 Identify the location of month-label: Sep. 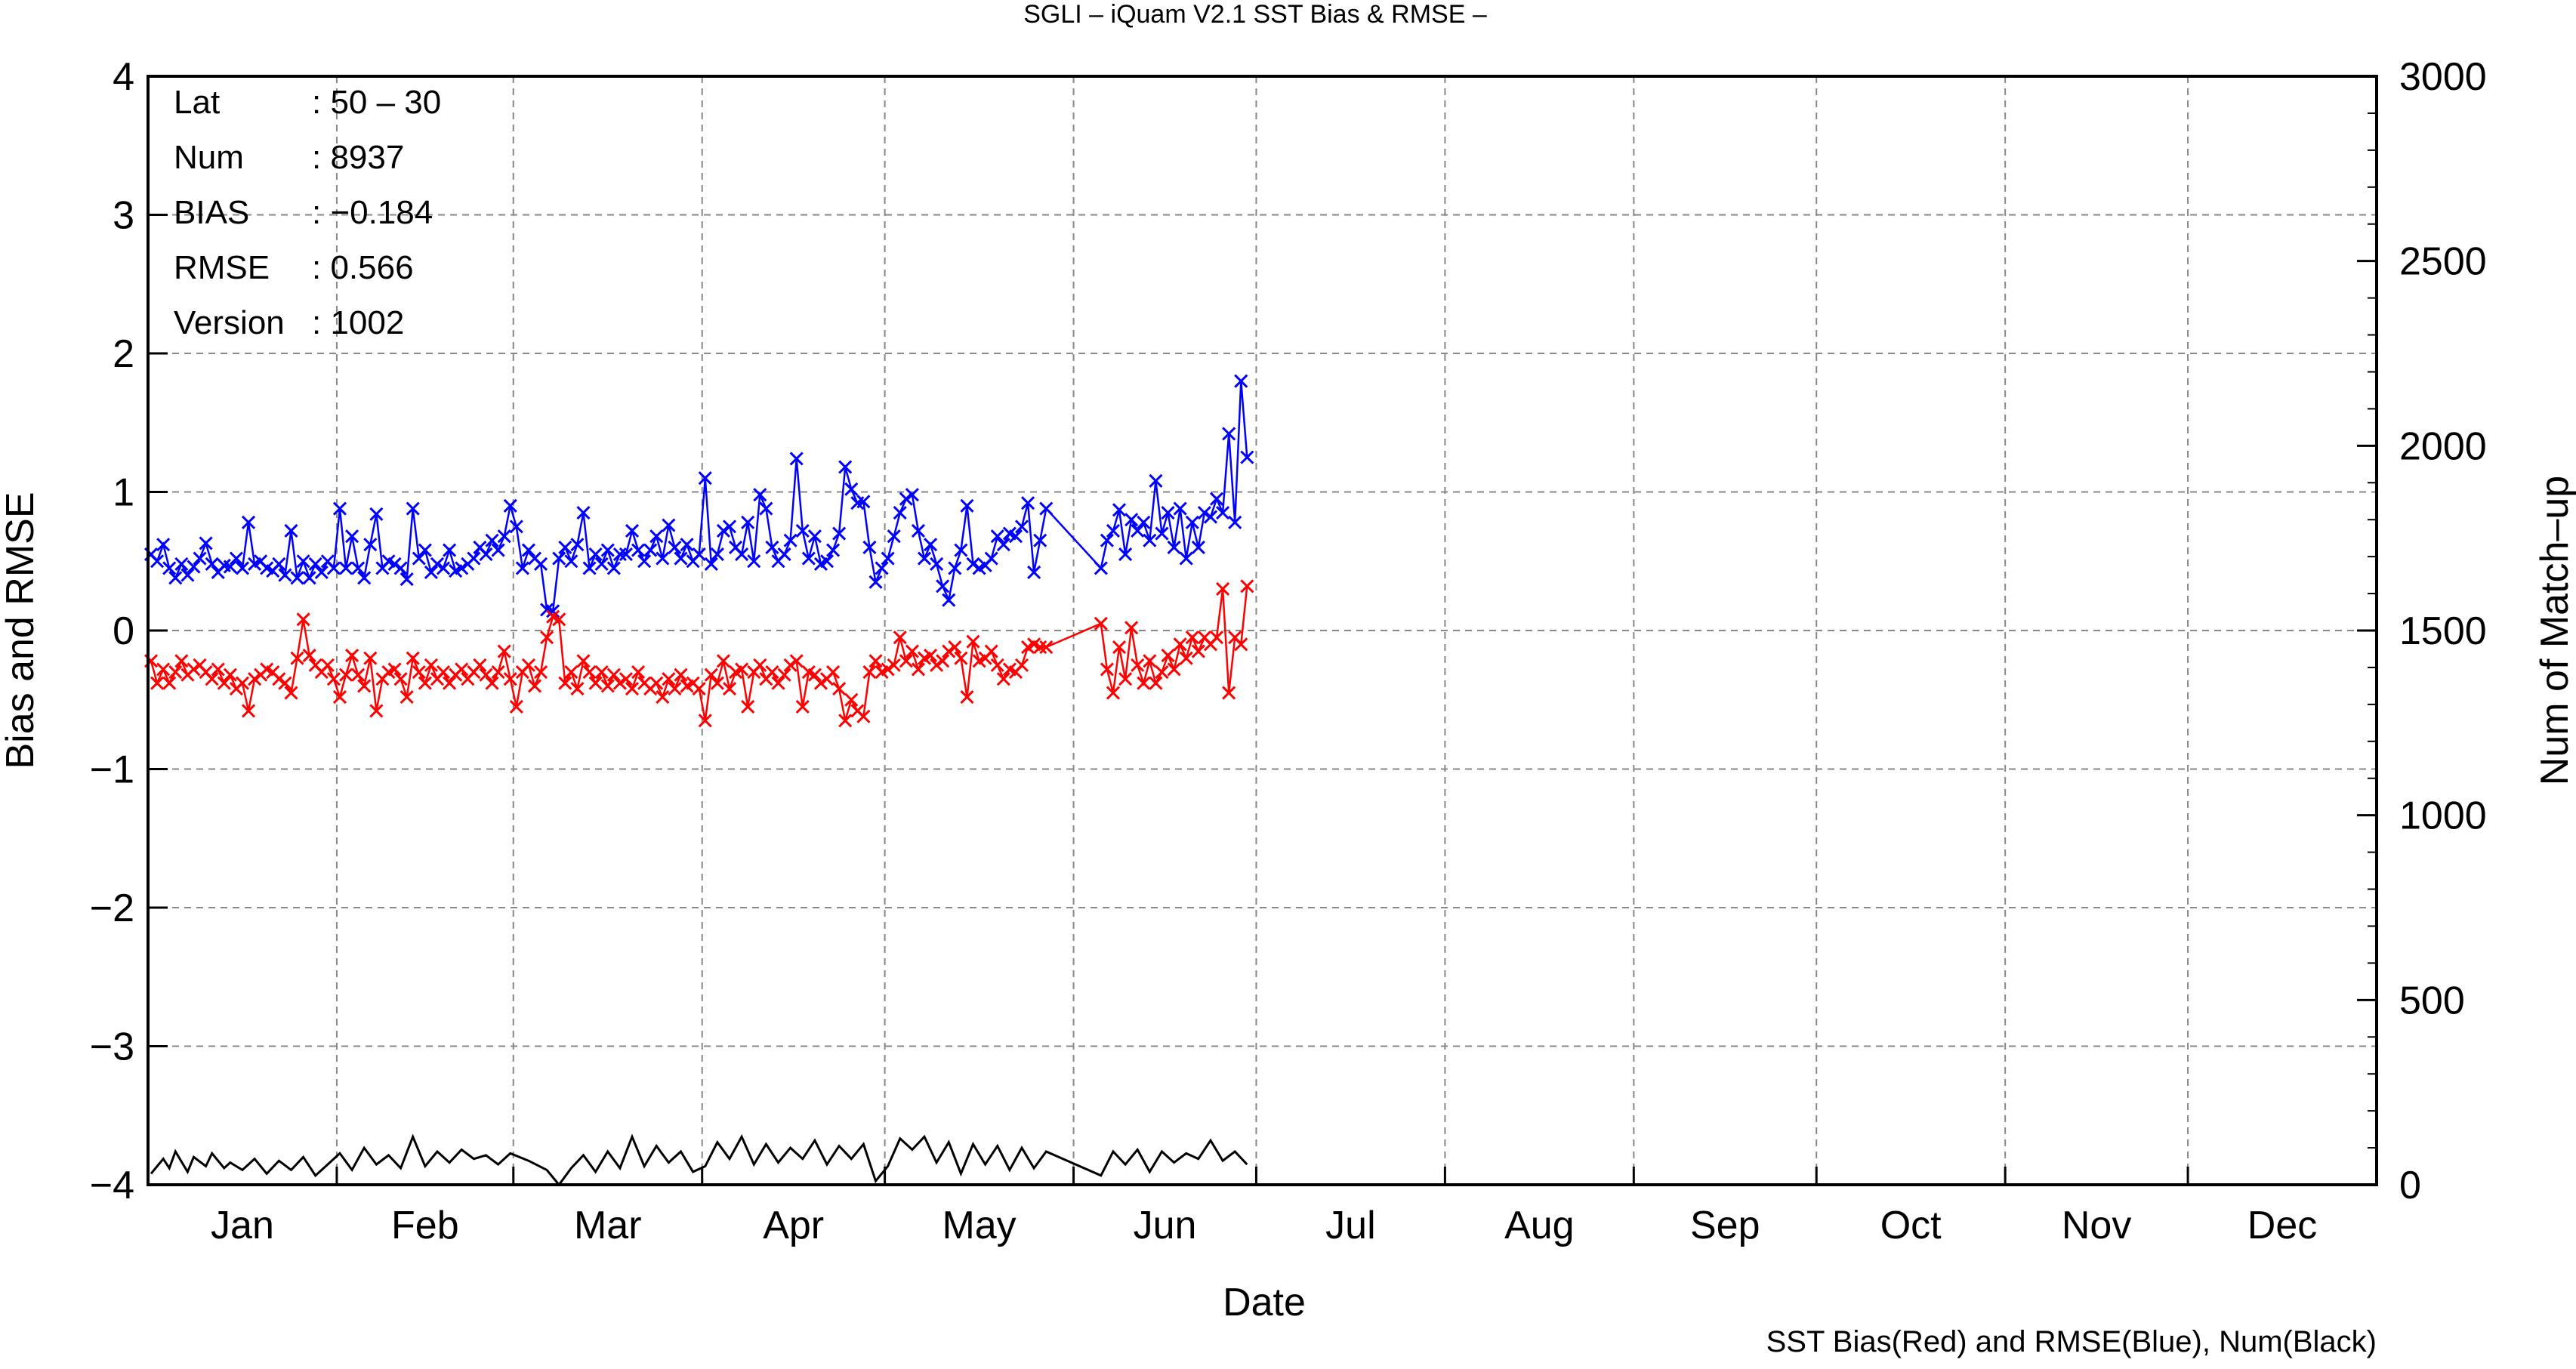
(1725, 1225).